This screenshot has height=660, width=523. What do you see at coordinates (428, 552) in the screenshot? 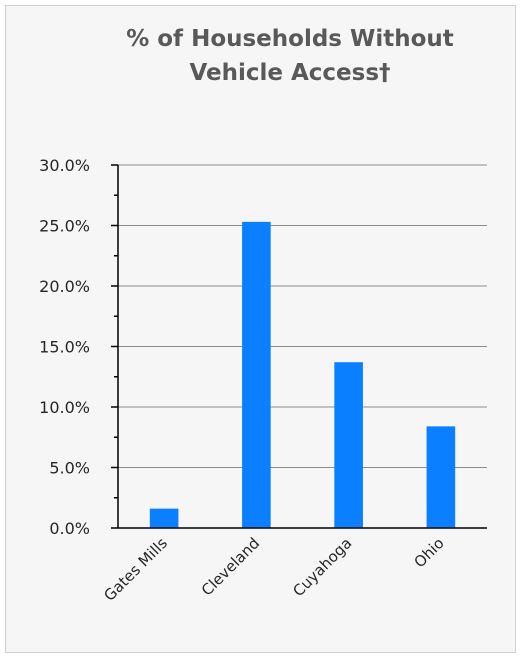
I see `x-category-label: Ohio` at bounding box center [428, 552].